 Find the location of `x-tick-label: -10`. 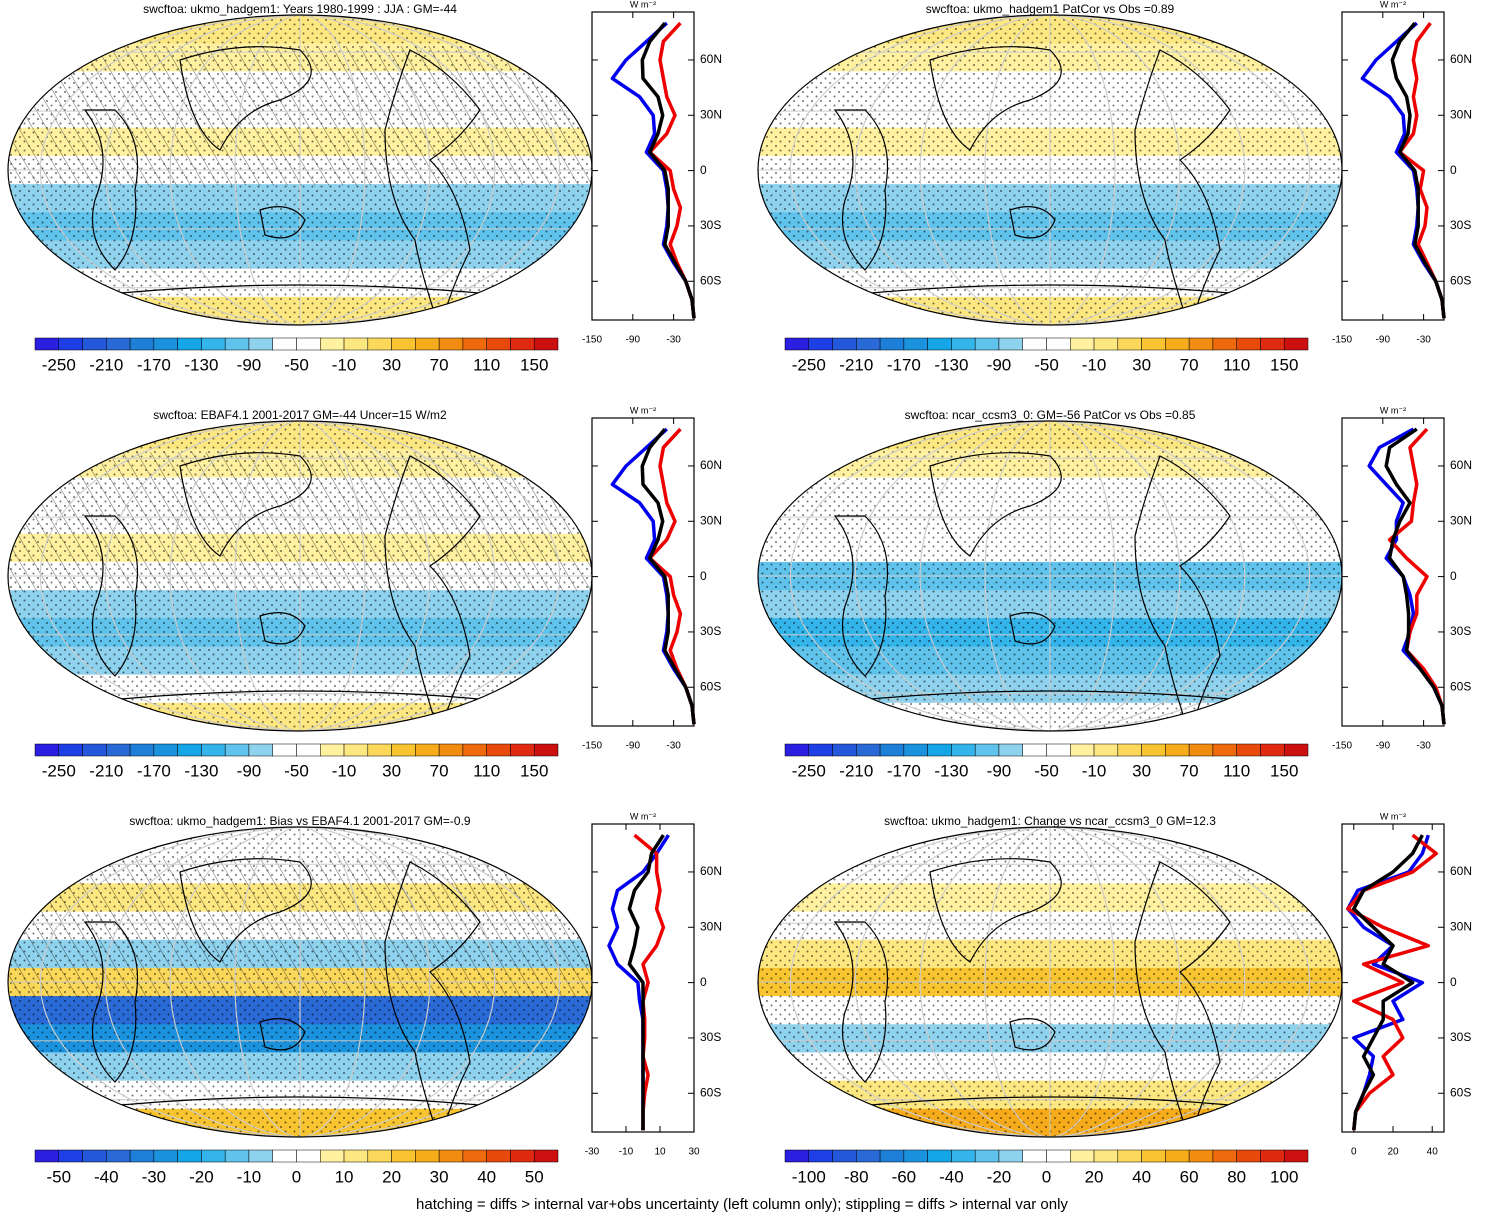

x-tick-label: -10 is located at coordinates (626, 1152).